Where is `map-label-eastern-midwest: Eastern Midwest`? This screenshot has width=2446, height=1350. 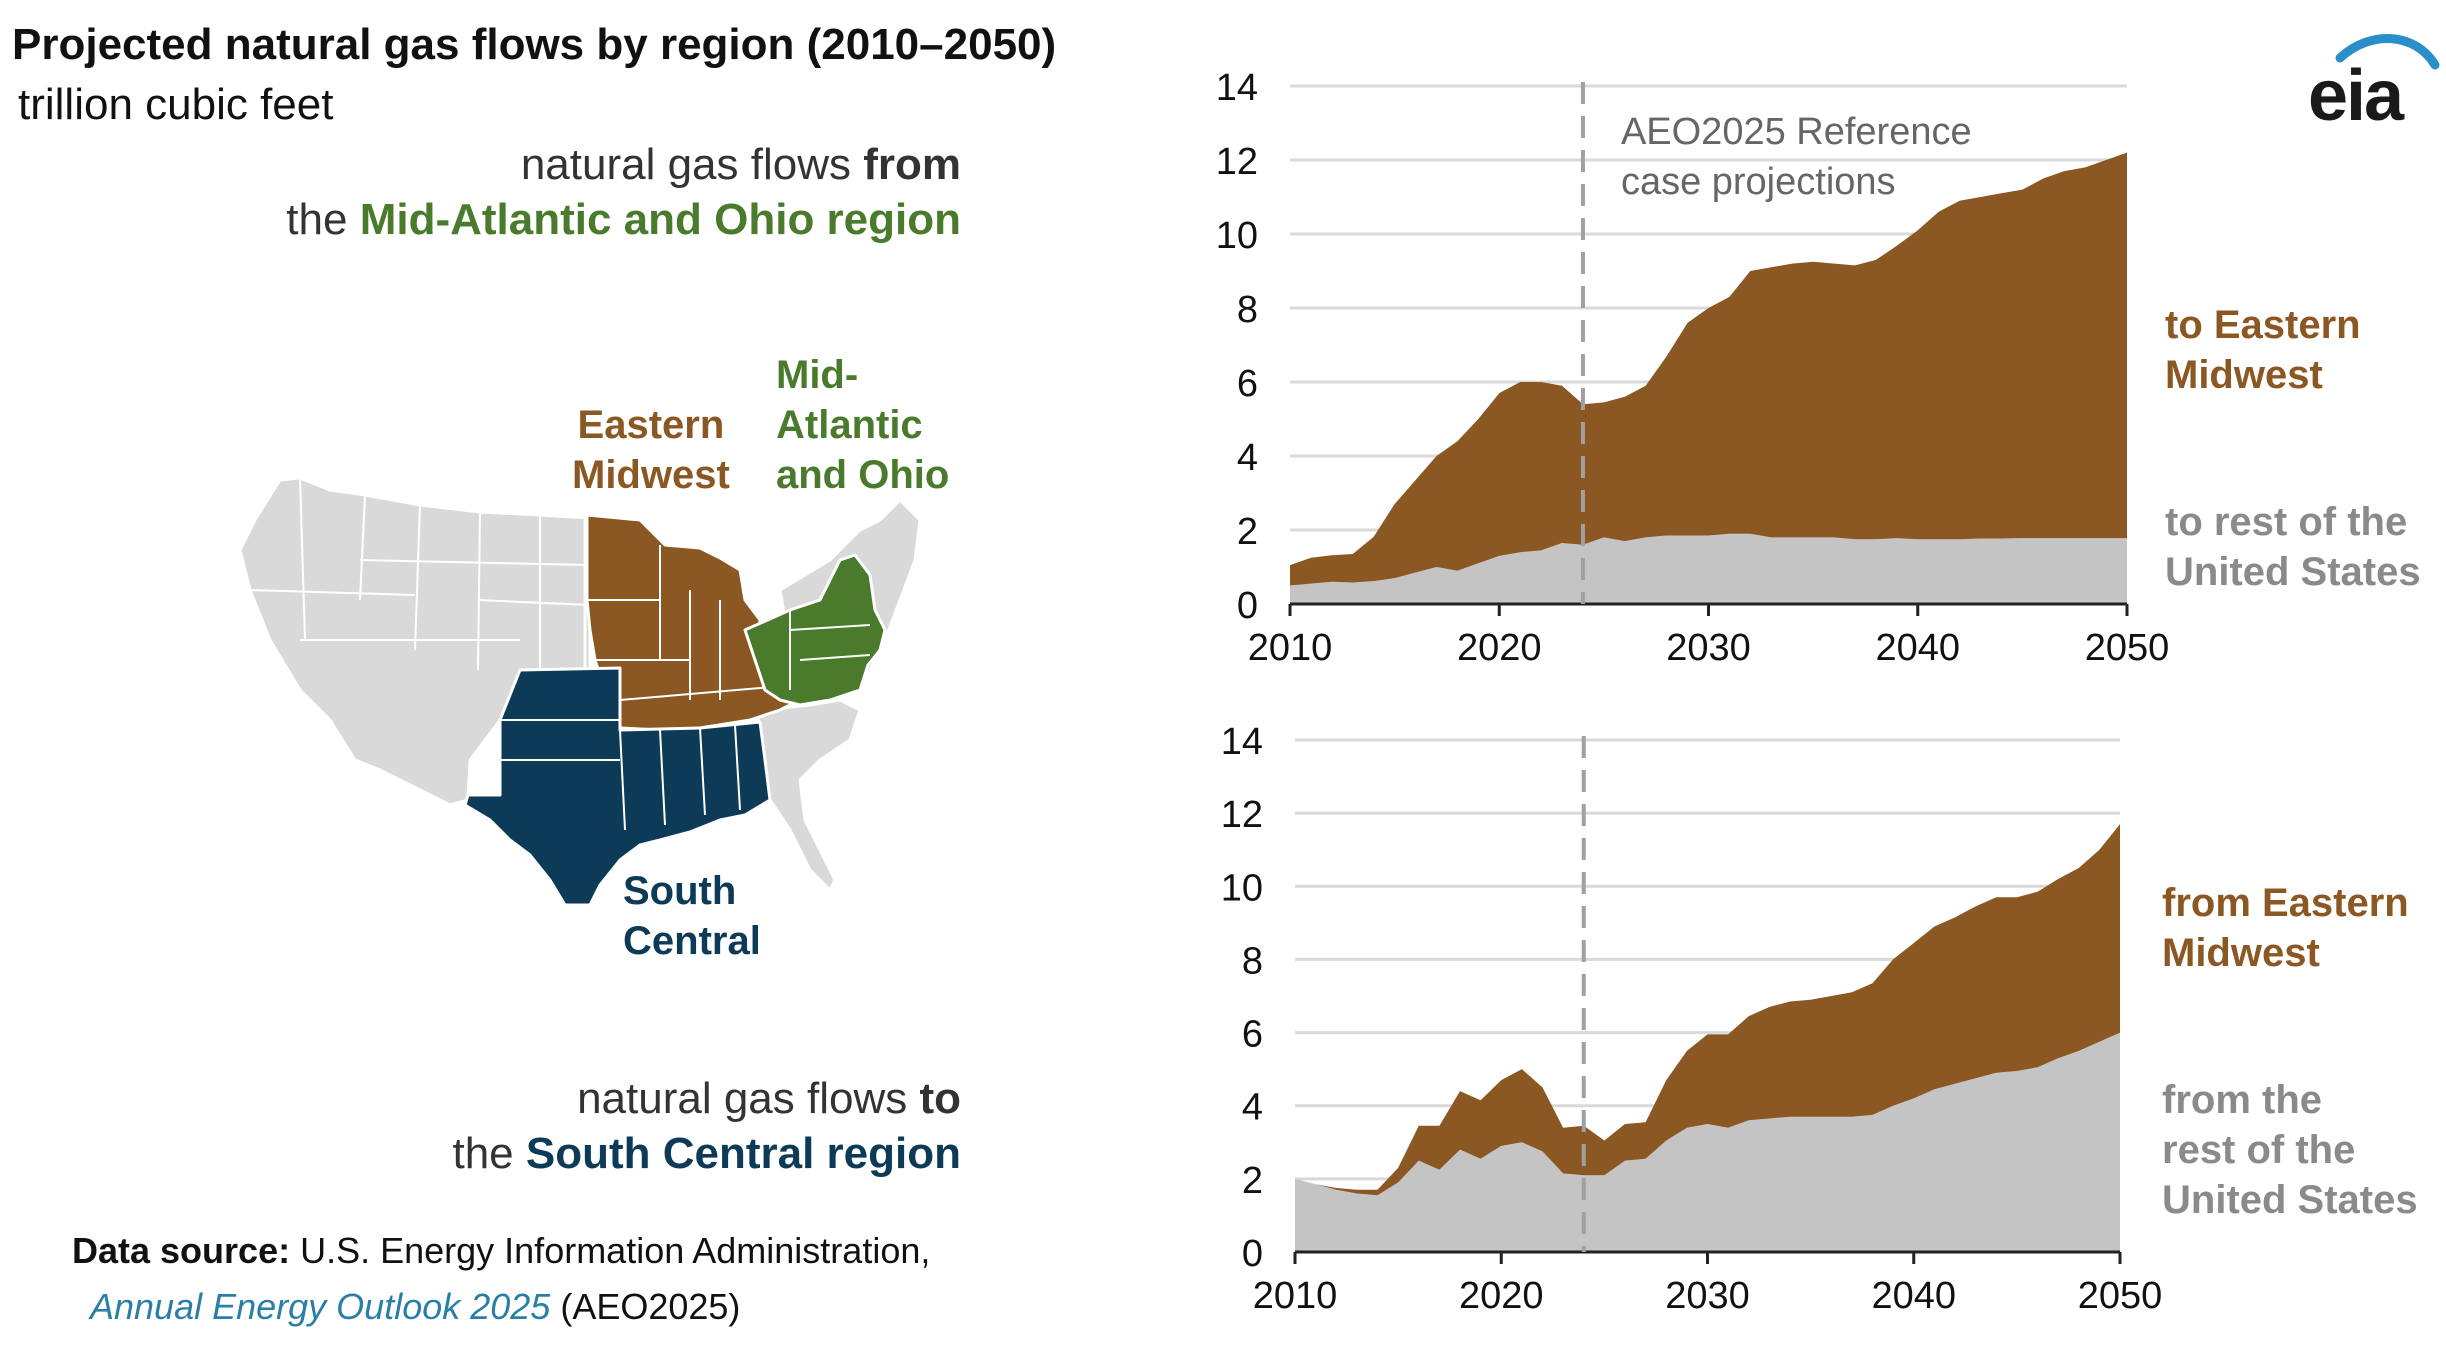
map-label-eastern-midwest: Eastern Midwest is located at coordinates (651, 450).